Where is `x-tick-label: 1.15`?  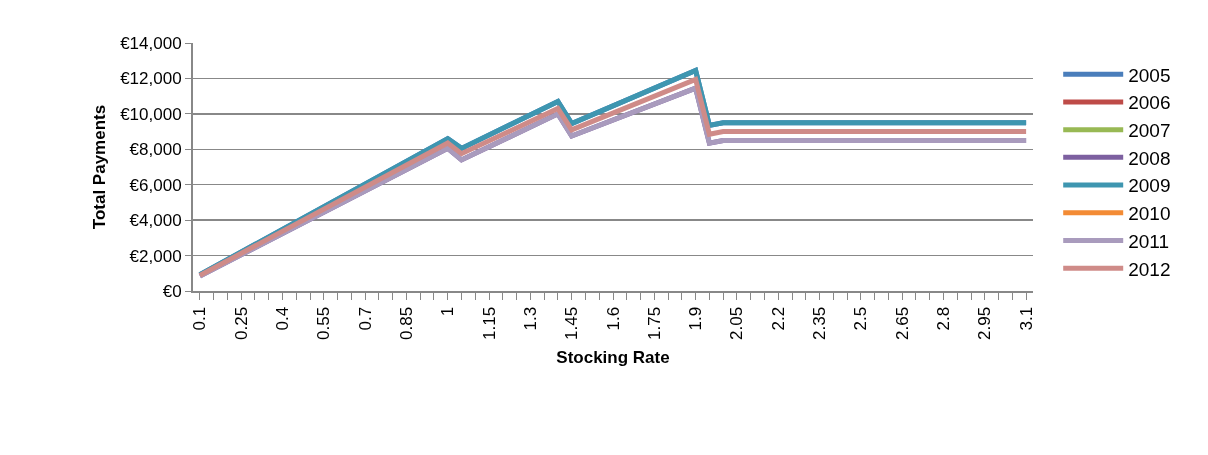
x-tick-label: 1.15 is located at coordinates (489, 323).